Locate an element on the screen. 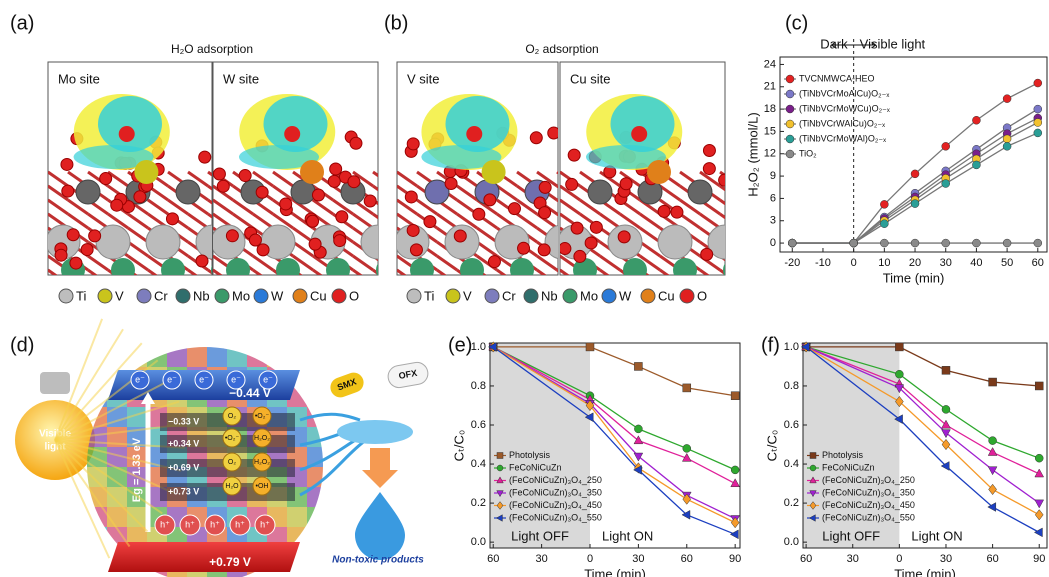 This screenshot has width=1049, height=577. light-ray is located at coordinates (82, 499).